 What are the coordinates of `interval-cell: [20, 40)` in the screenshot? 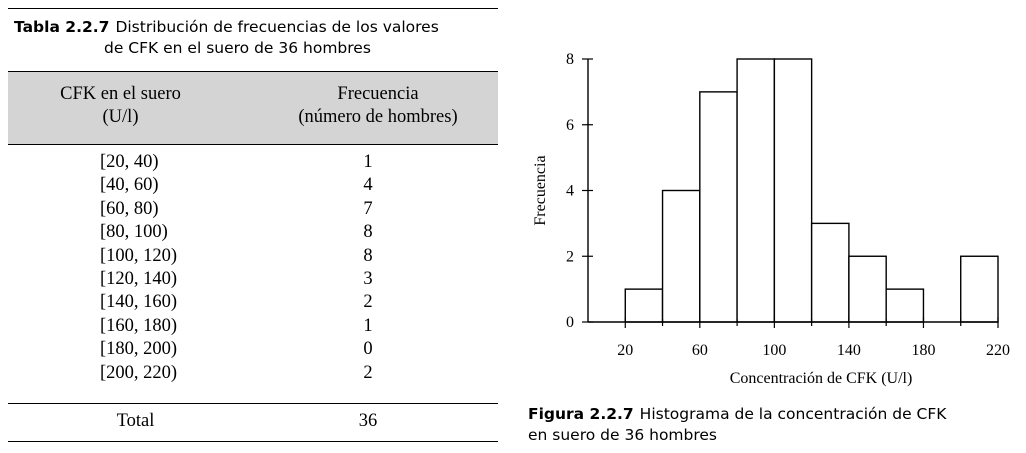 It's located at (129, 162).